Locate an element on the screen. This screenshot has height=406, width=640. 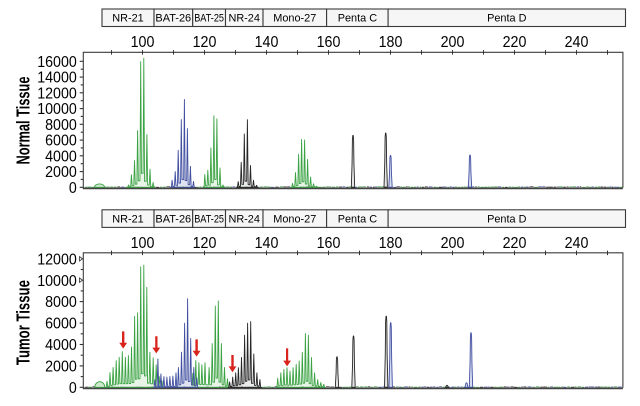
svg-text: Tumor Tissue is located at coordinates (24, 322).